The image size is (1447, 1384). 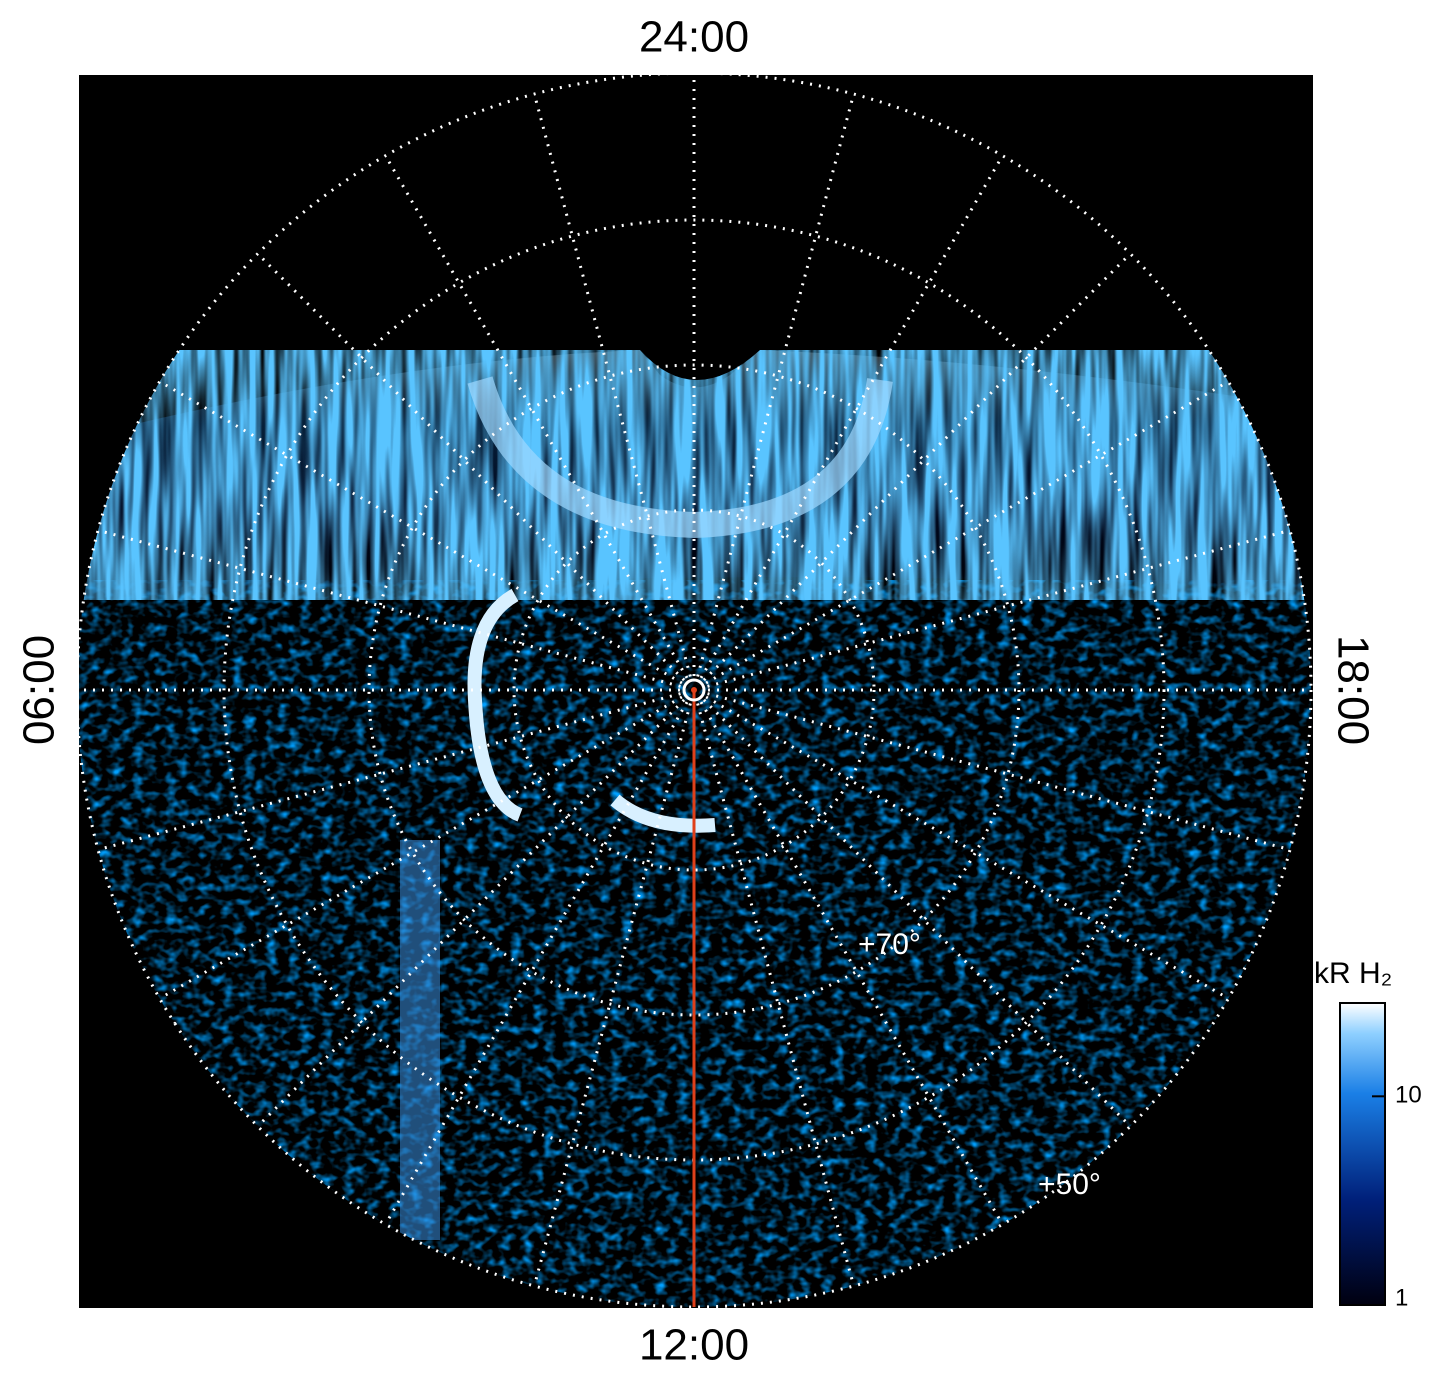 What do you see at coordinates (1353, 973) in the screenshot?
I see `colorbar-title: kR H₂` at bounding box center [1353, 973].